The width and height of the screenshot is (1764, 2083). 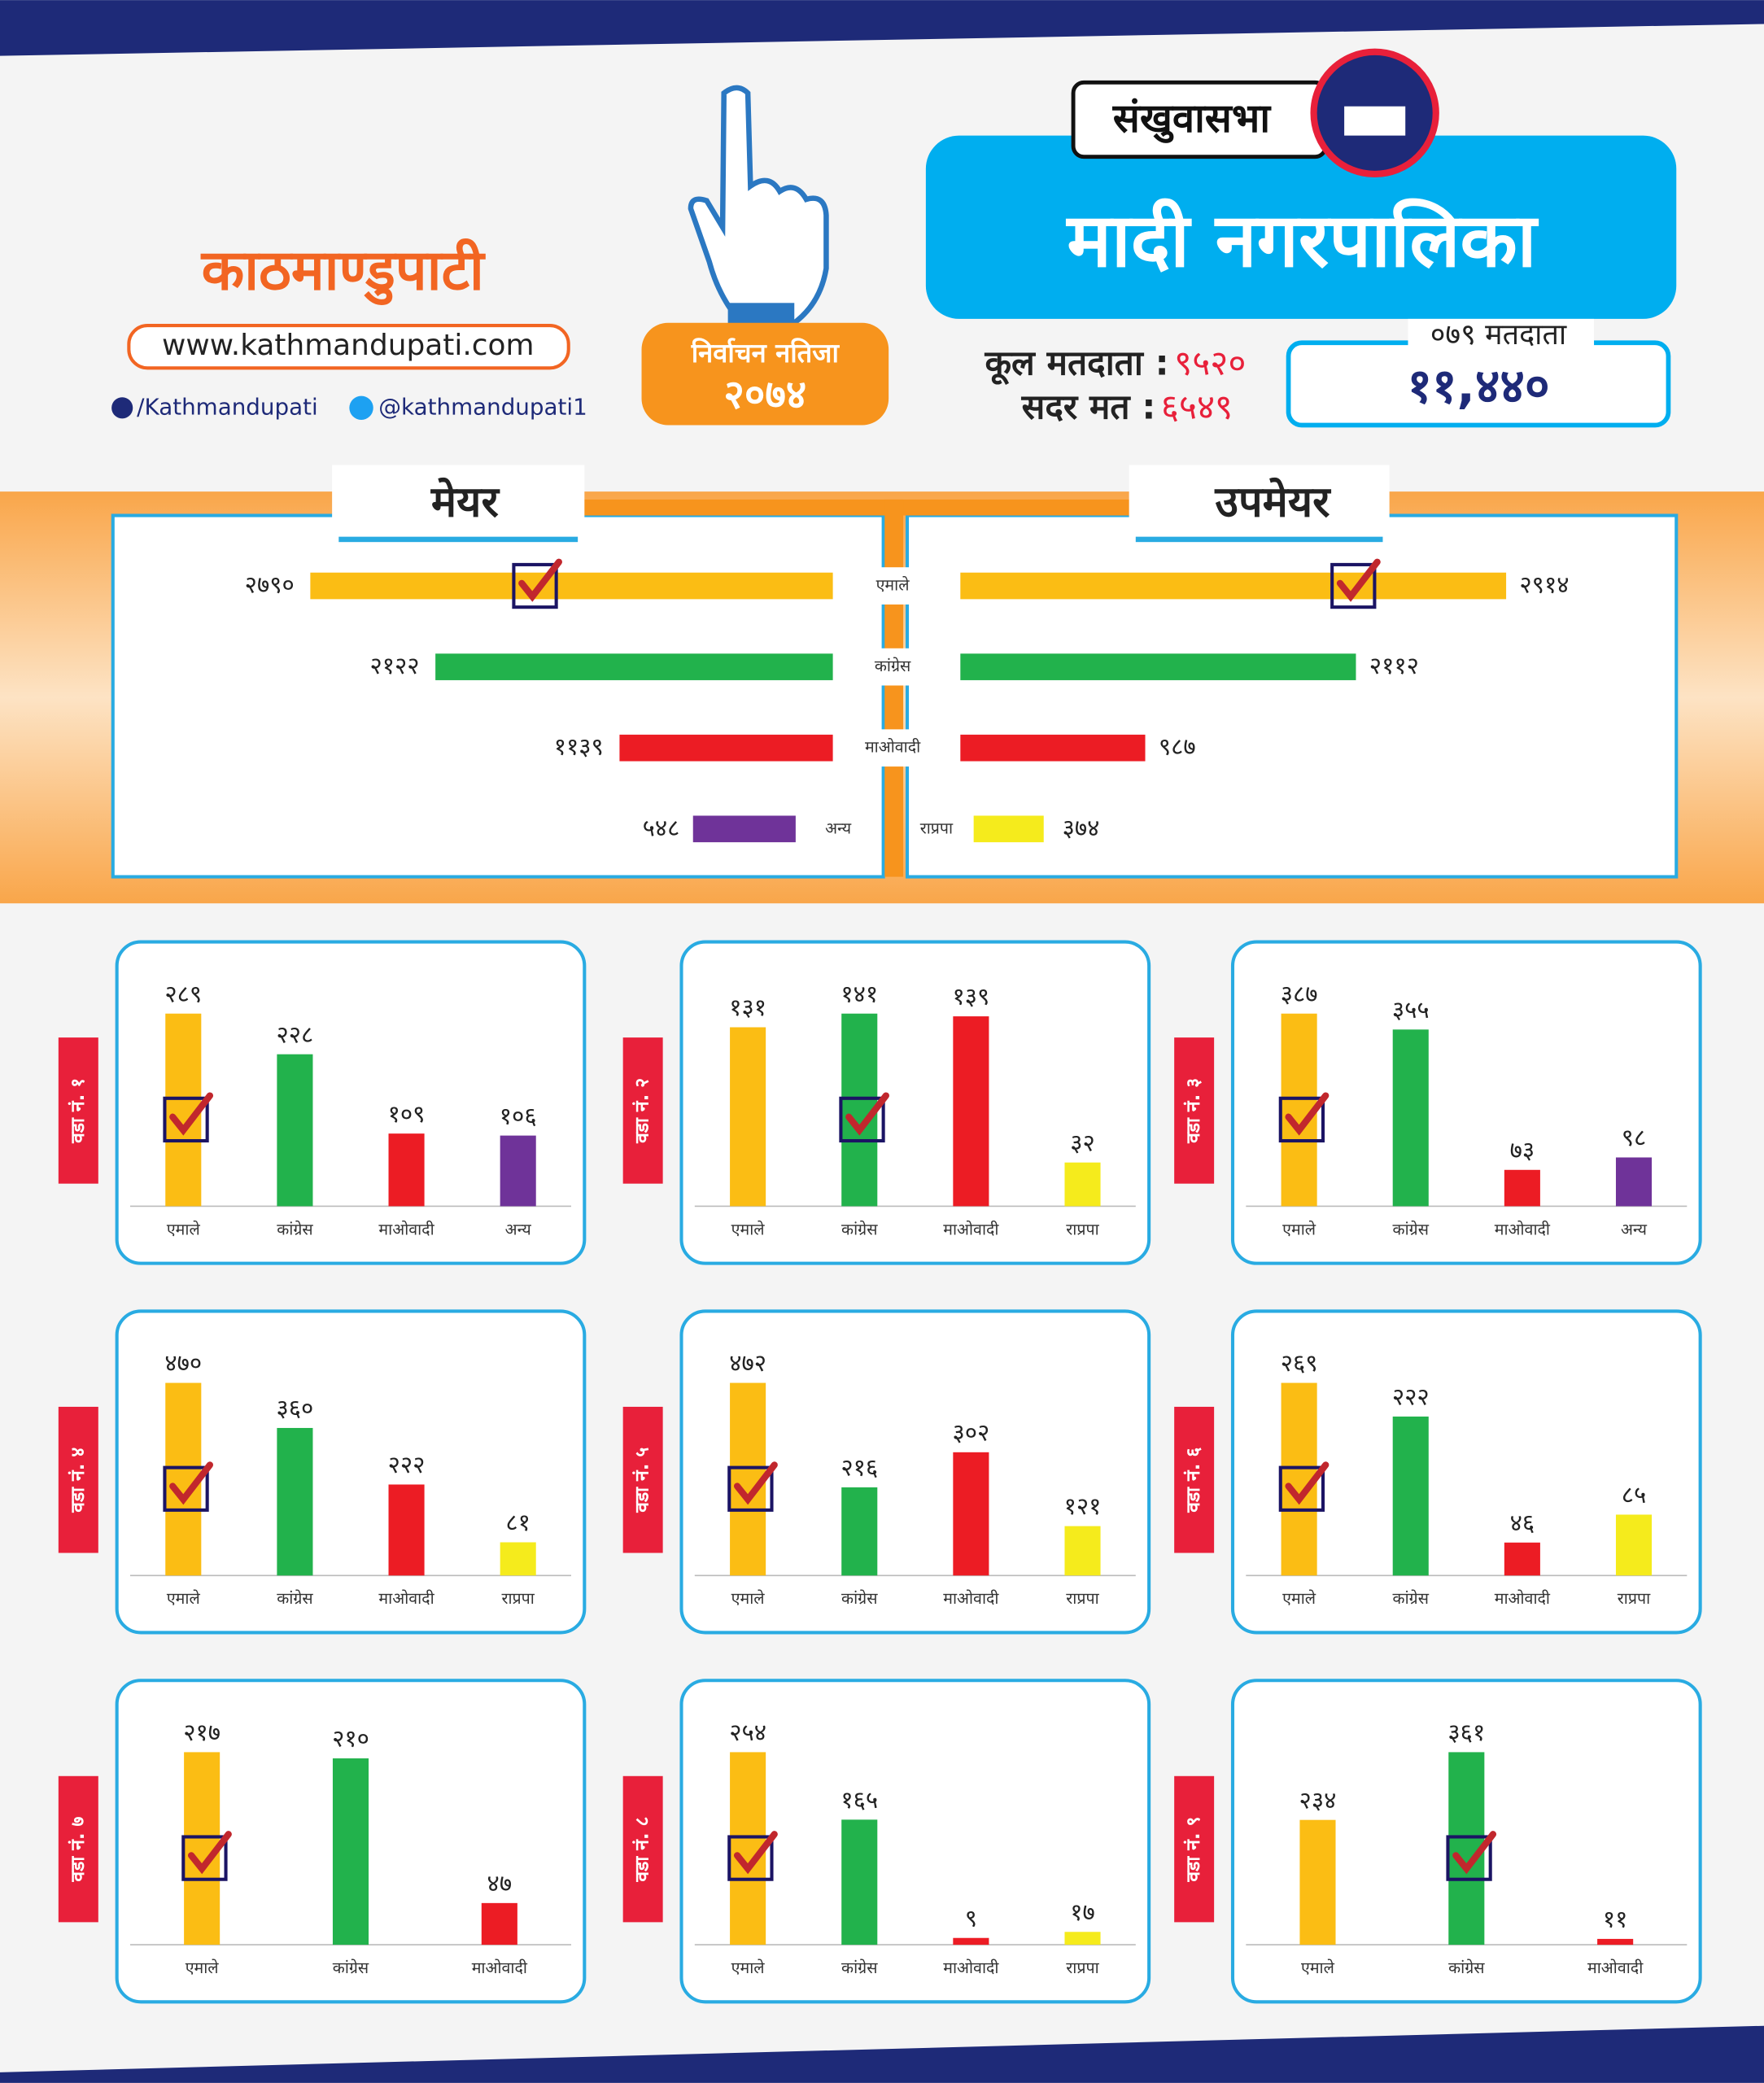 I want to click on voters-079-label-bg, so click(x=1501, y=336).